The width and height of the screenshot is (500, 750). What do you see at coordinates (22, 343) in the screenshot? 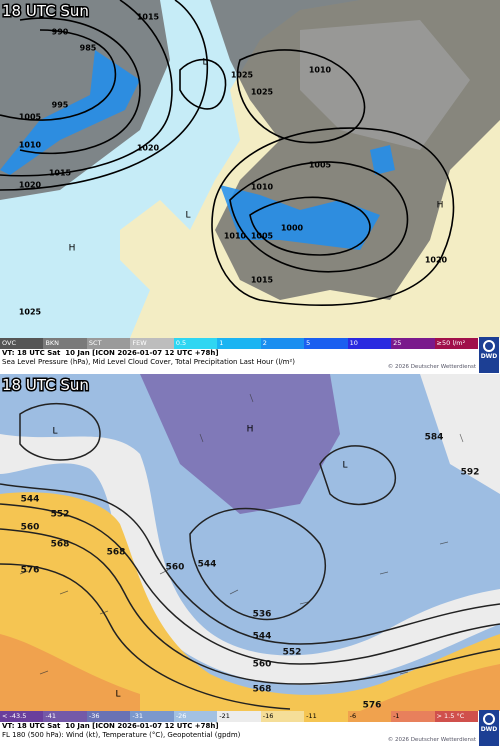
I see `legend-item: OVC` at bounding box center [22, 343].